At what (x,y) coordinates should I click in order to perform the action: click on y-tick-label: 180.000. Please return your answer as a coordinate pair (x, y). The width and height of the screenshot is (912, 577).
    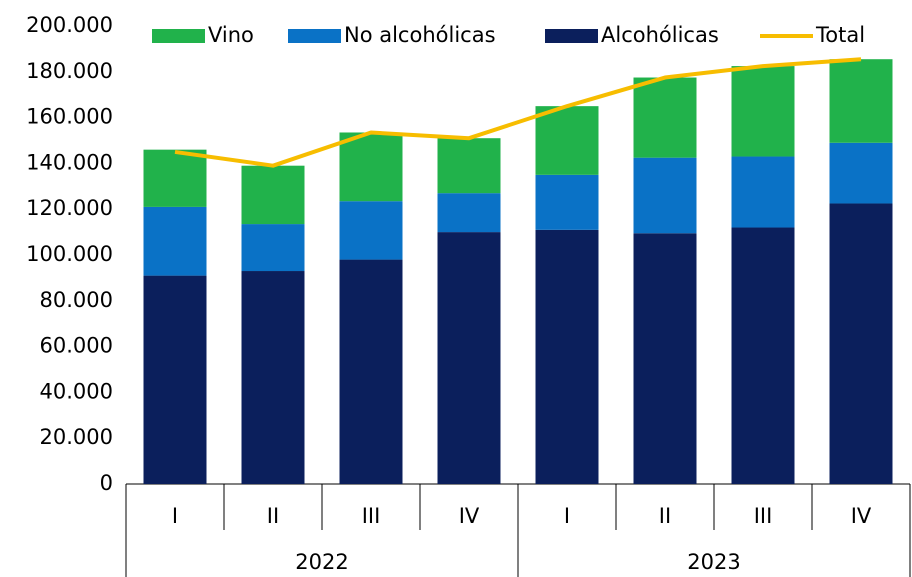
    Looking at the image, I should click on (69, 71).